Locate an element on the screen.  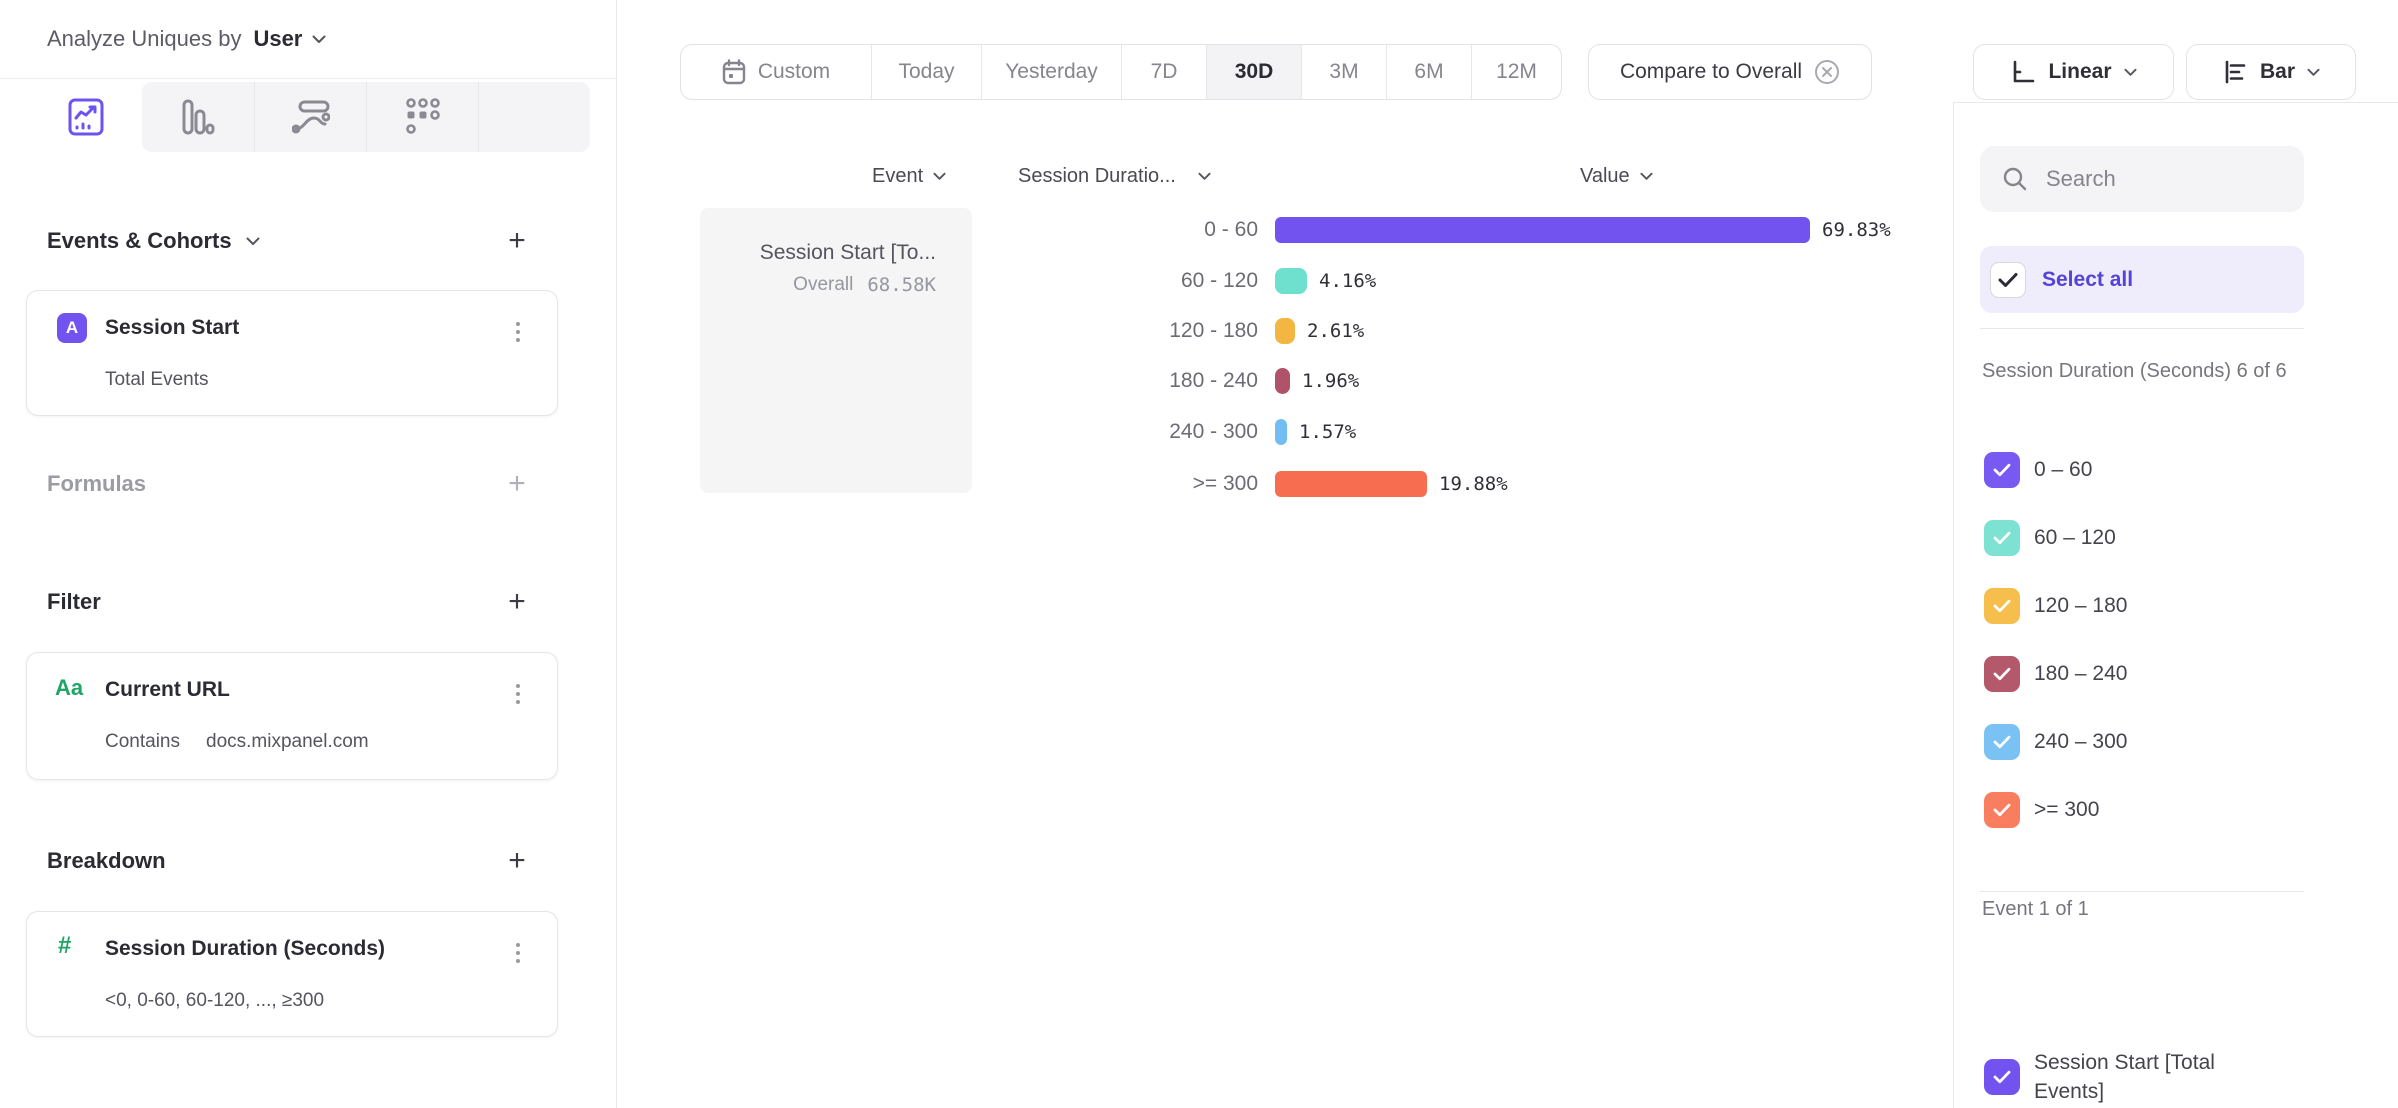
event-card-subtitle: Total Events is located at coordinates (157, 379).